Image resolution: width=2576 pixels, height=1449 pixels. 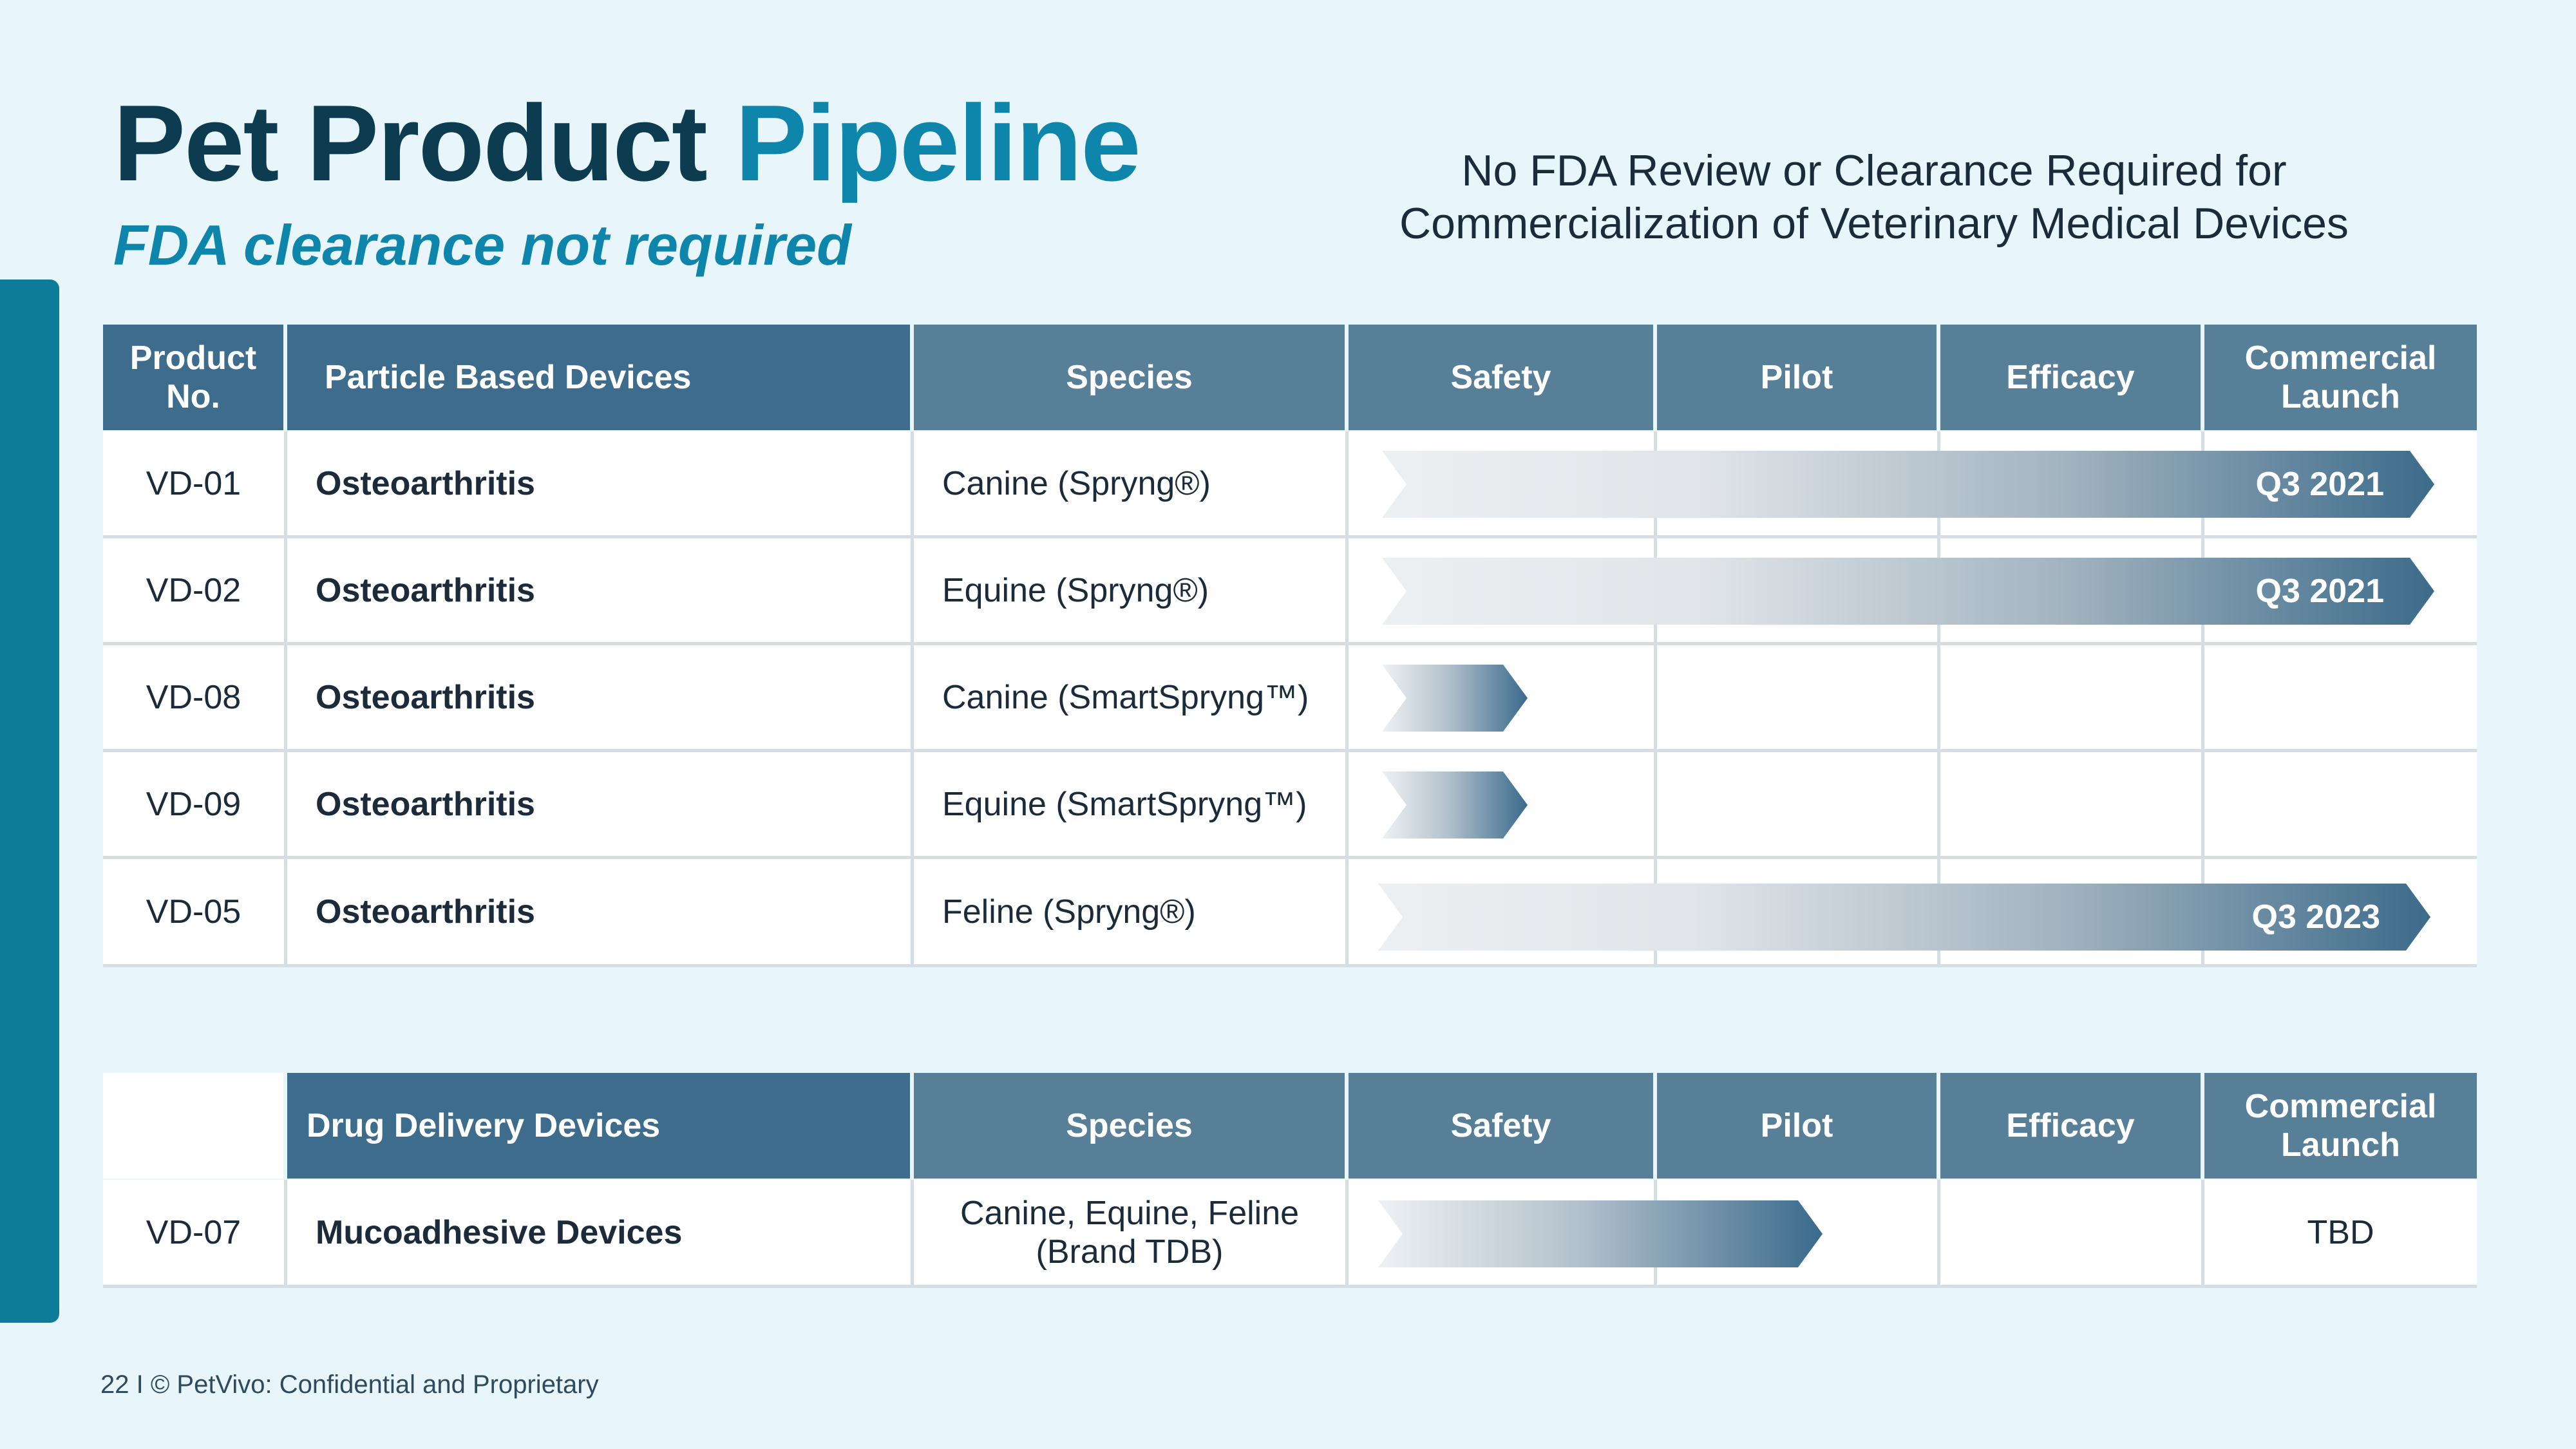 What do you see at coordinates (601, 1232) in the screenshot?
I see `indication: Mucoadhesive Devices` at bounding box center [601, 1232].